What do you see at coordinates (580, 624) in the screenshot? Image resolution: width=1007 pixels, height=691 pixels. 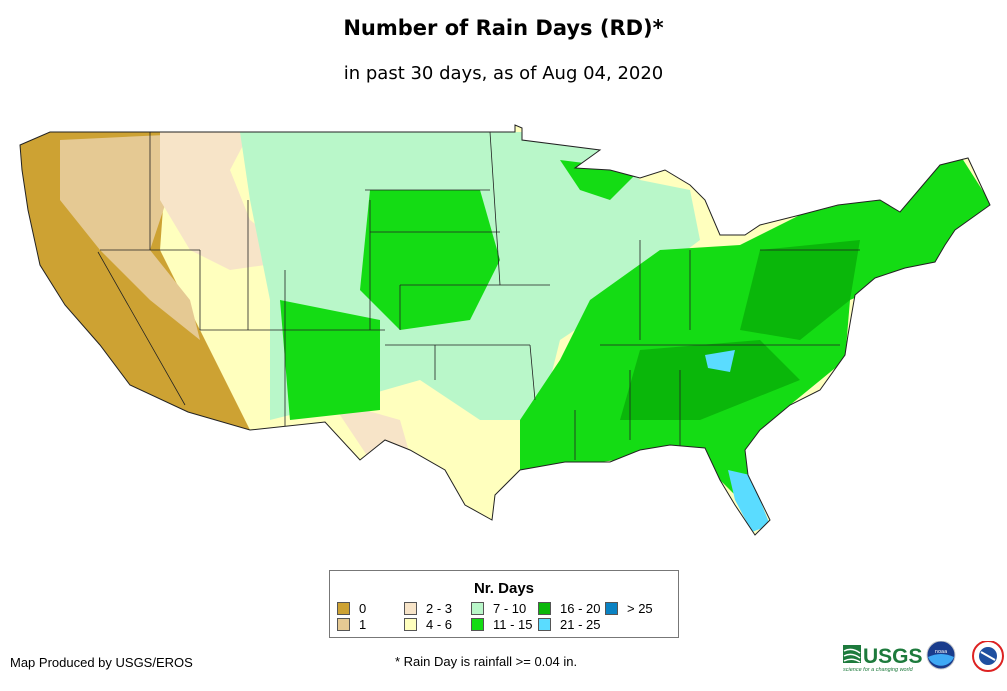 I see `legend-label: 21 - 25` at bounding box center [580, 624].